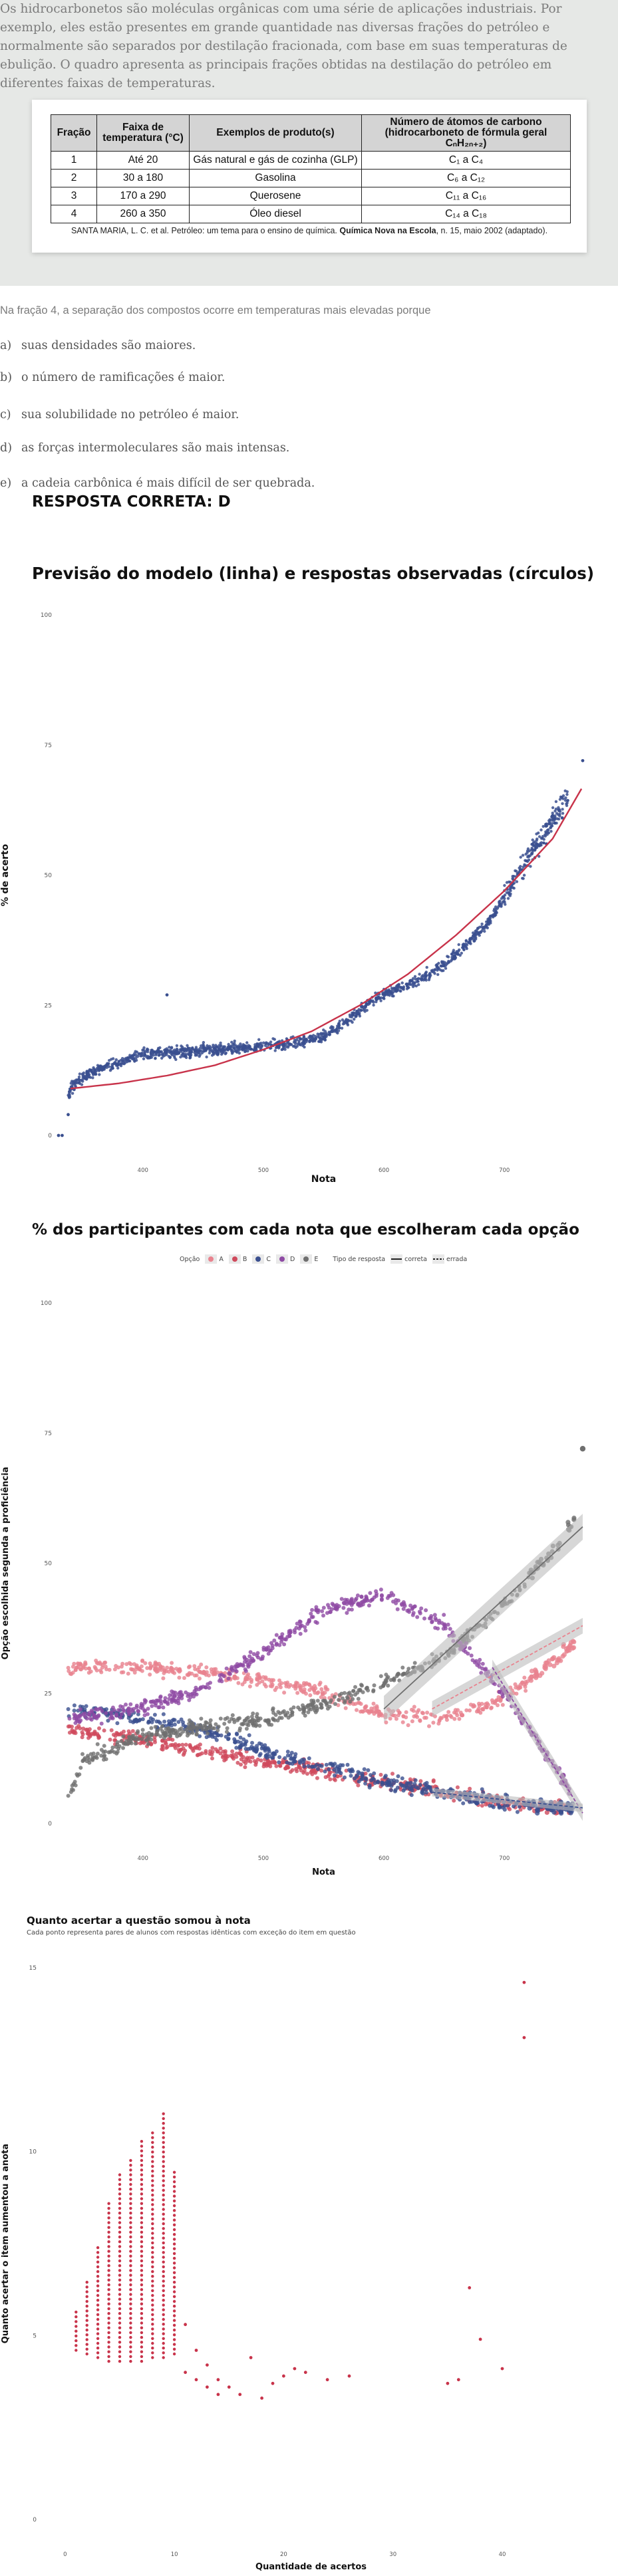 The image size is (618, 2576). Describe the element at coordinates (49, 1694) in the screenshot. I see `y-tick-label: 25` at that location.